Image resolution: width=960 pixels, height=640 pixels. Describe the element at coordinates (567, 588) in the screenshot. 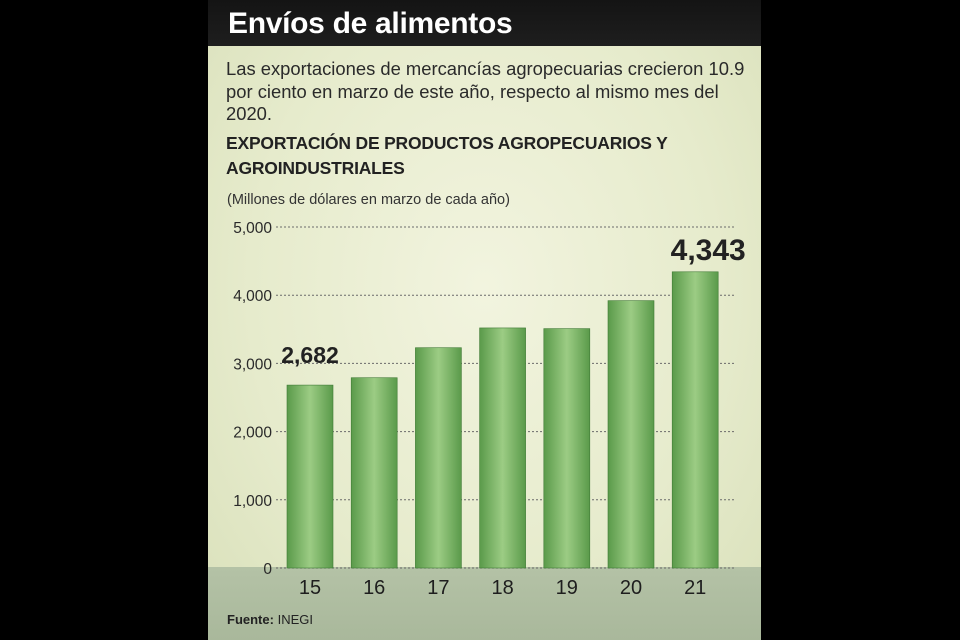

I see `x-tick-label: 19` at that location.